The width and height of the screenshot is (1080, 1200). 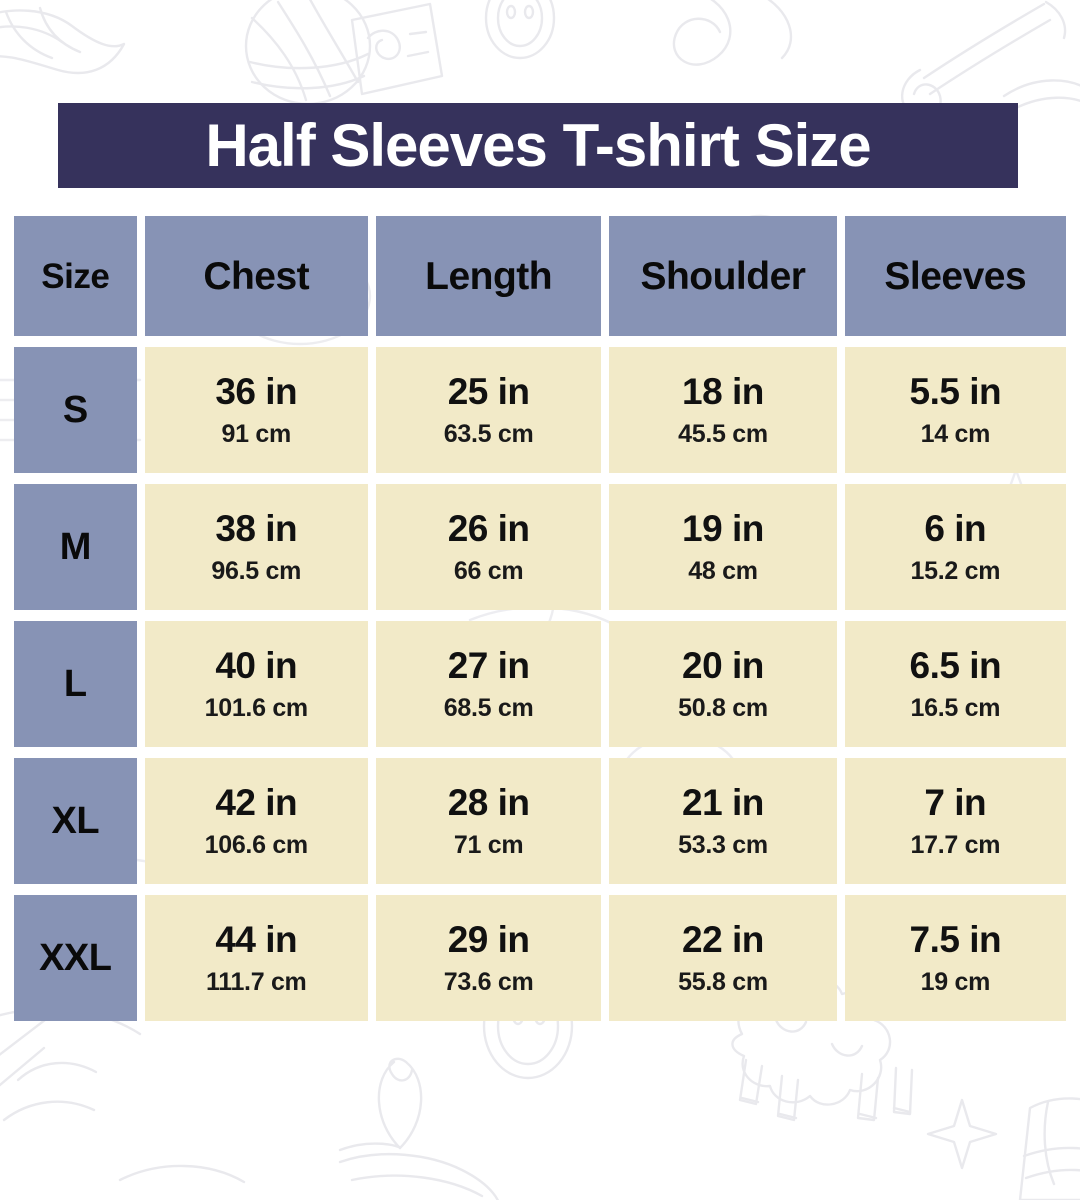 I want to click on column-header-label: Size, so click(x=75, y=276).